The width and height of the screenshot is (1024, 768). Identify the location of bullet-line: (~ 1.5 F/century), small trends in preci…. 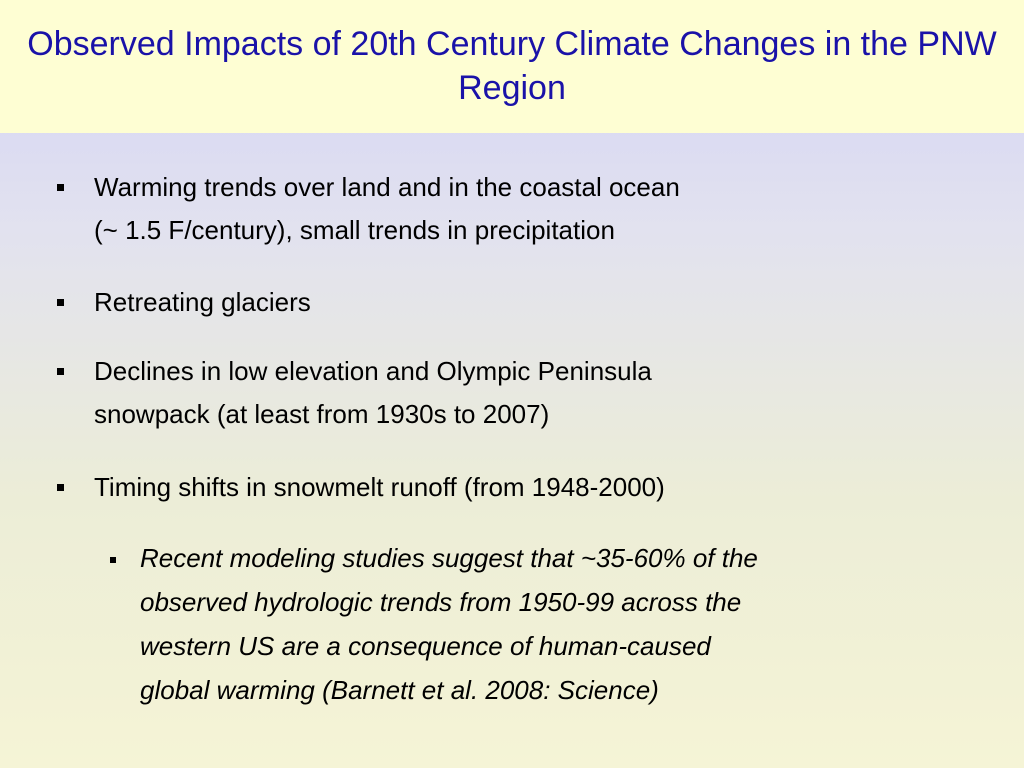
(354, 230).